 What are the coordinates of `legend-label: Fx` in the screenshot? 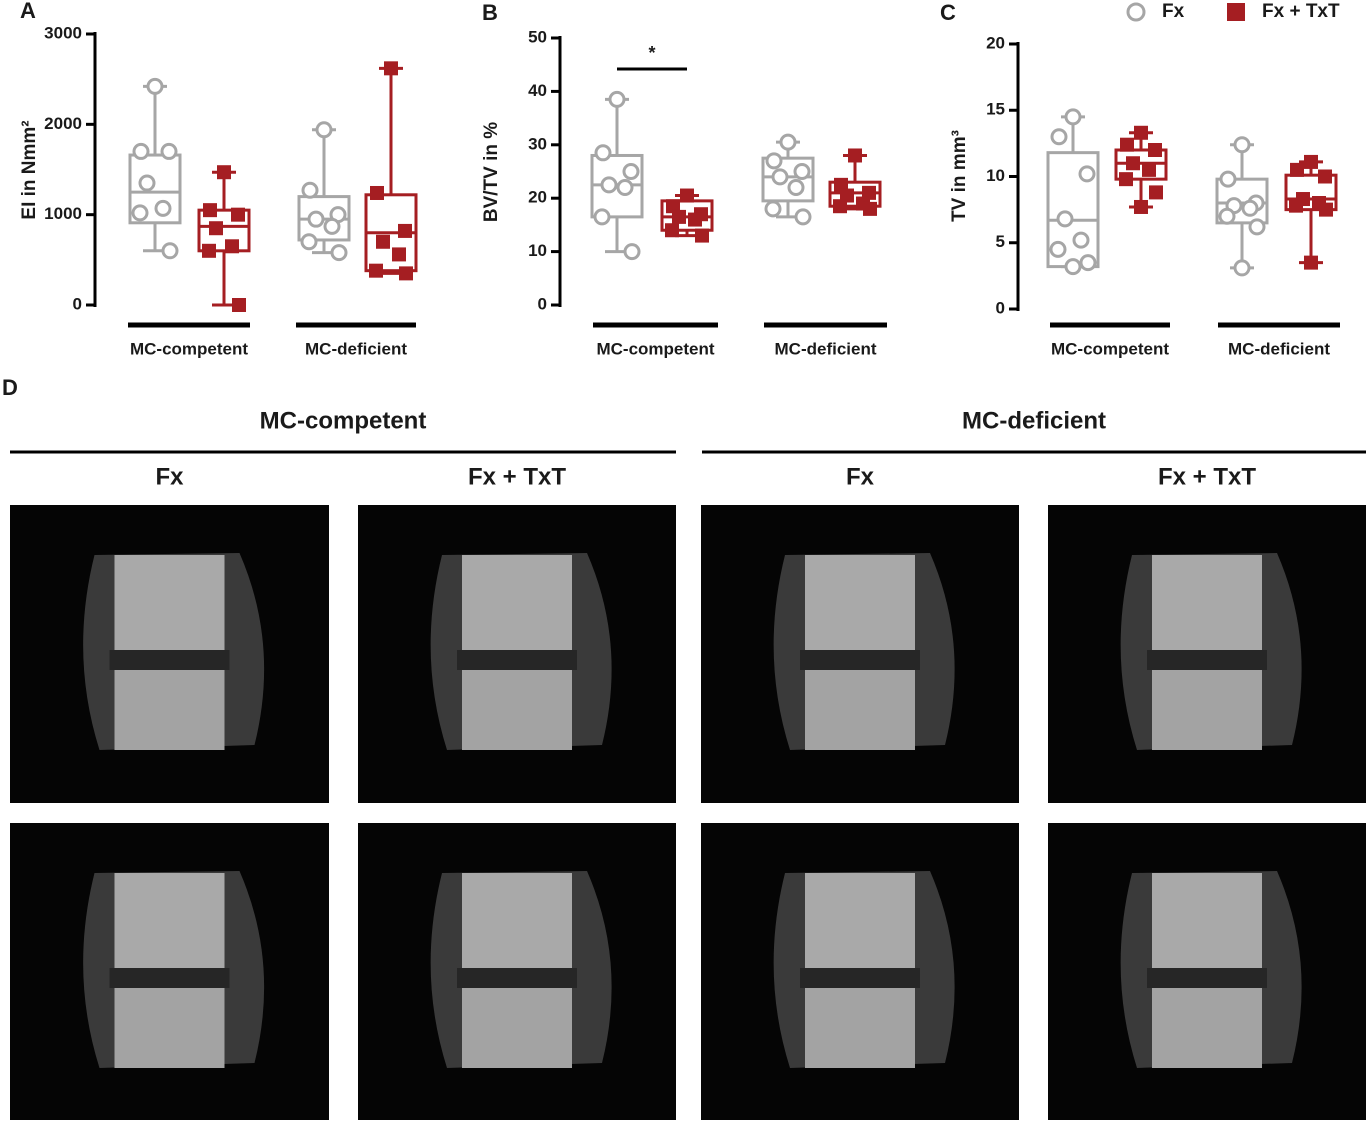 It's located at (1173, 11).